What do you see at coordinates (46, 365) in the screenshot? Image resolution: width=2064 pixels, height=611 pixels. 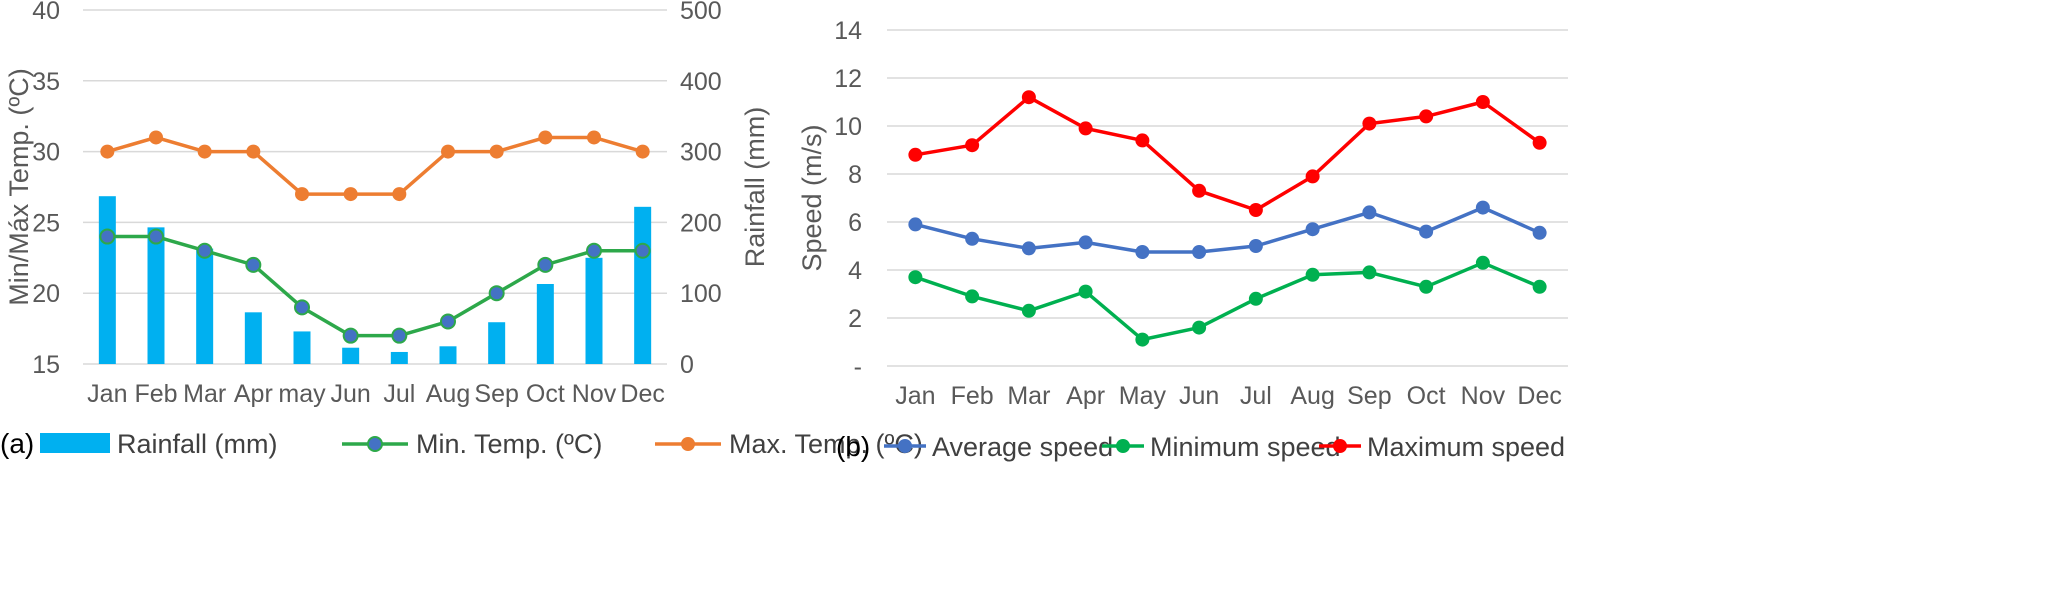 I see `y-tick-label: 15` at bounding box center [46, 365].